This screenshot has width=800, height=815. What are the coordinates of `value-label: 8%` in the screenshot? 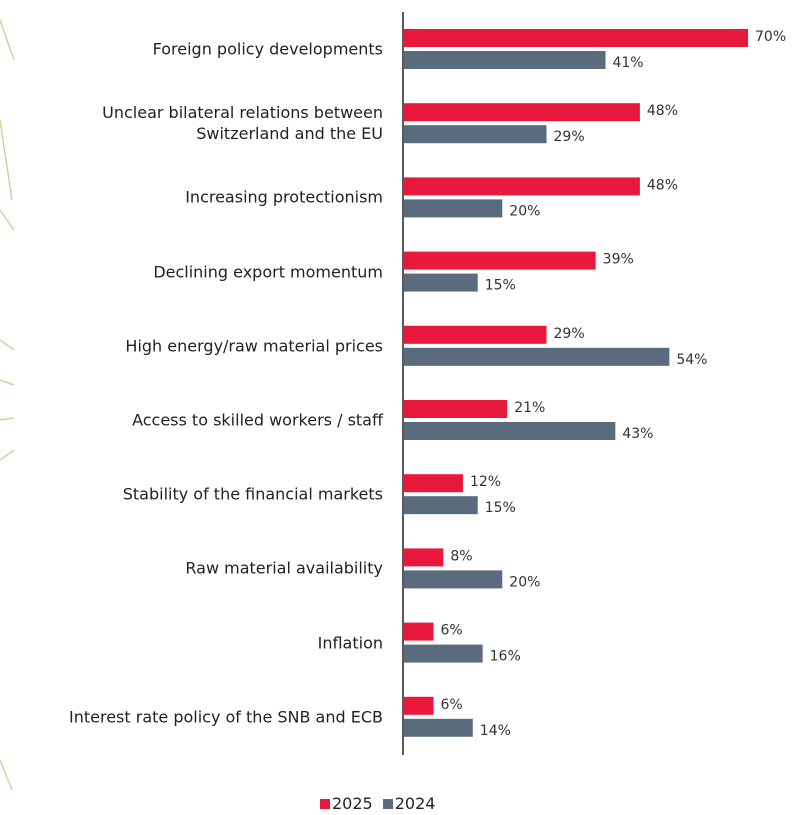 It's located at (461, 556).